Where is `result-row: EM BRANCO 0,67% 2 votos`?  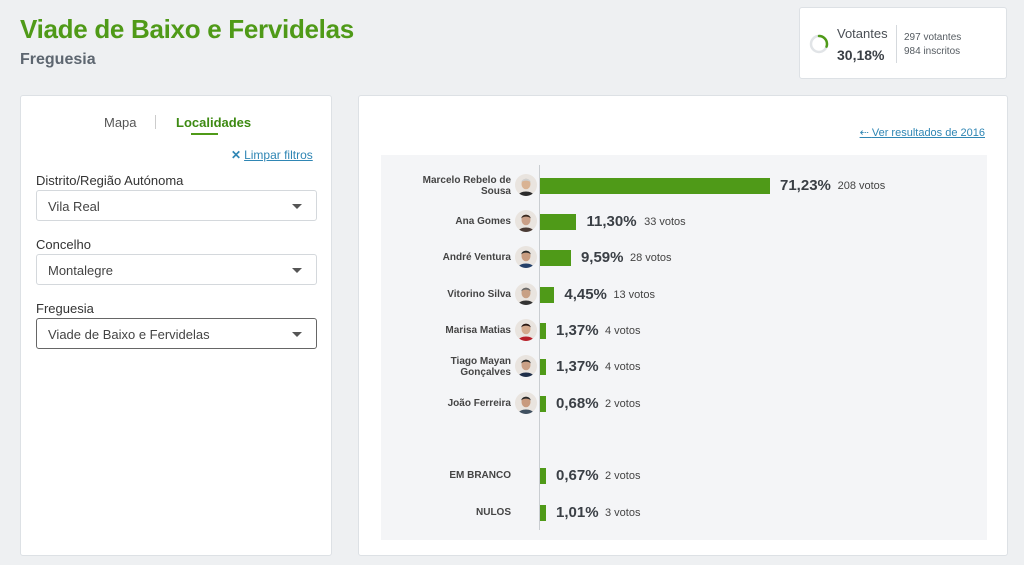 result-row: EM BRANCO 0,67% 2 votos is located at coordinates (684, 476).